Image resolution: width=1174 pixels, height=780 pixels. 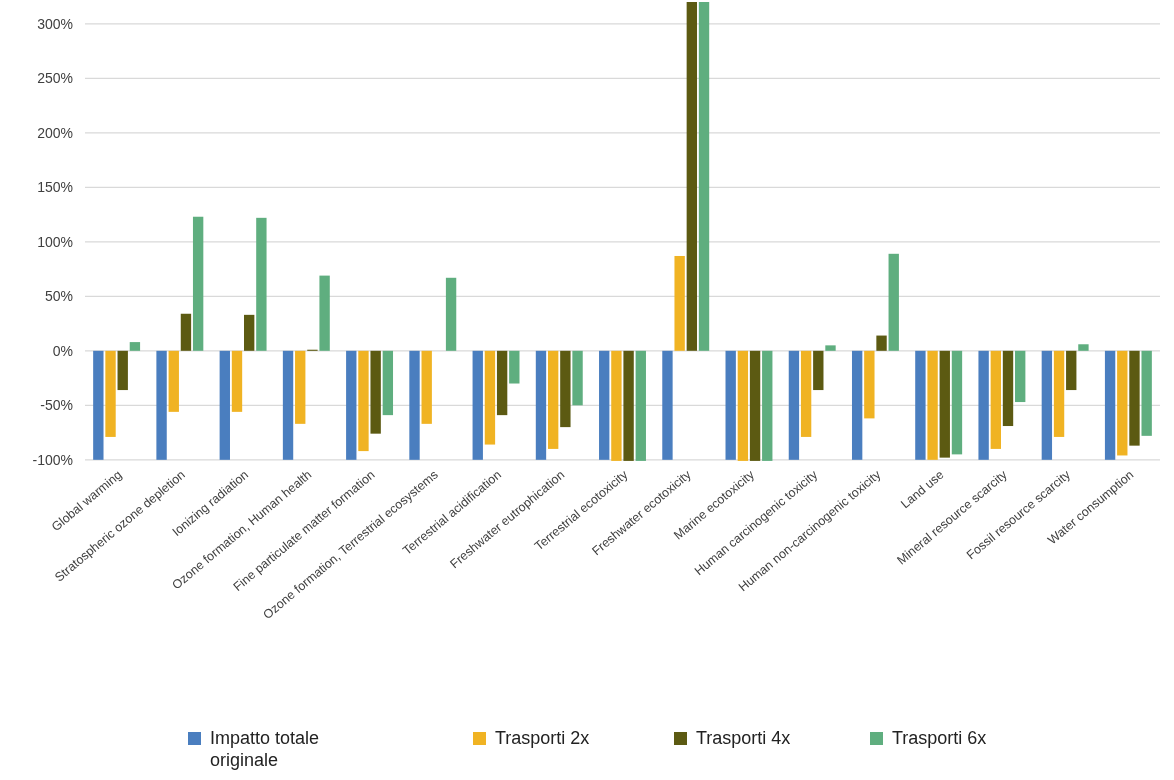 I want to click on y-tick-label: 50%, so click(x=58, y=296).